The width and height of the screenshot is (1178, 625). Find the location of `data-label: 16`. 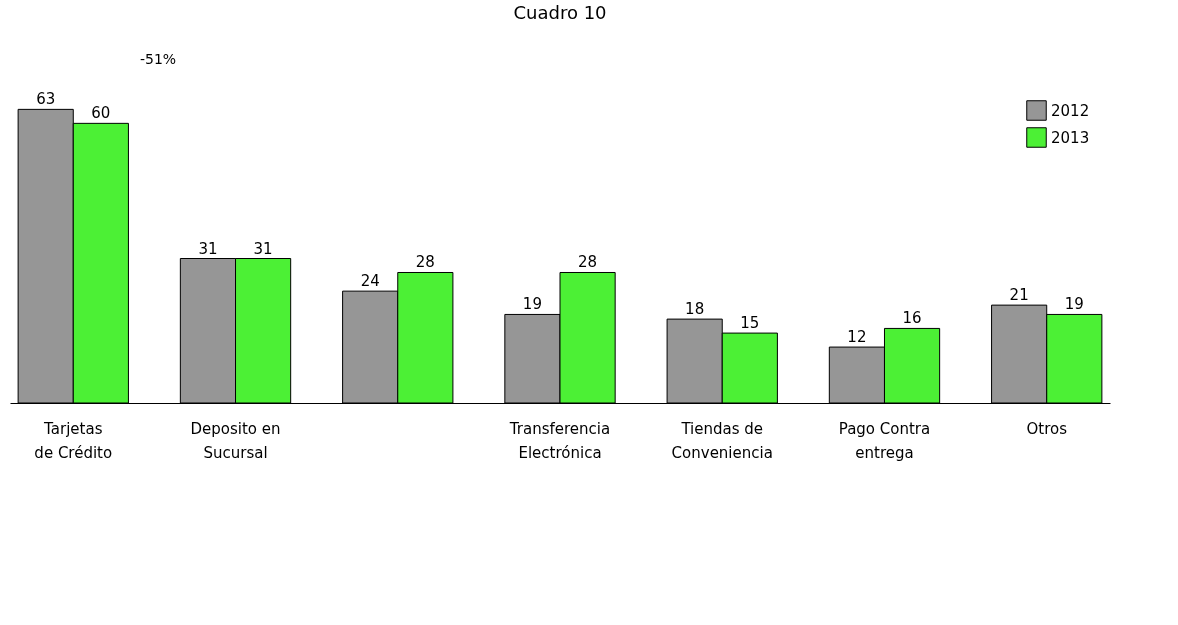

data-label: 16 is located at coordinates (912, 318).